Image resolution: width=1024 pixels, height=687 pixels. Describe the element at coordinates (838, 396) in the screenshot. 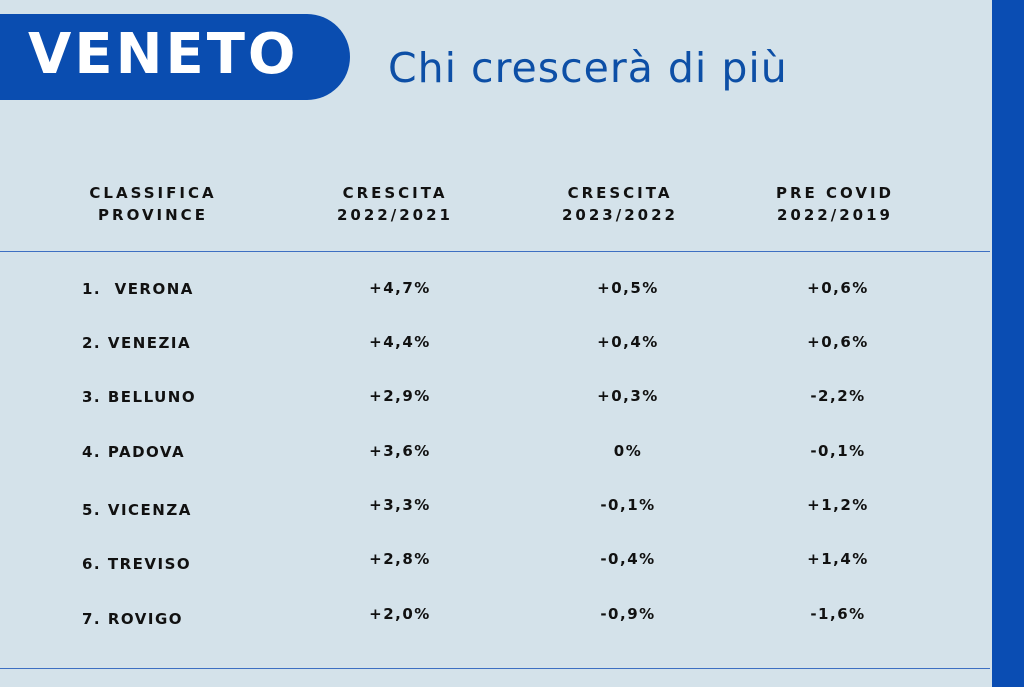

I see `value-cell: -2,2%` at that location.